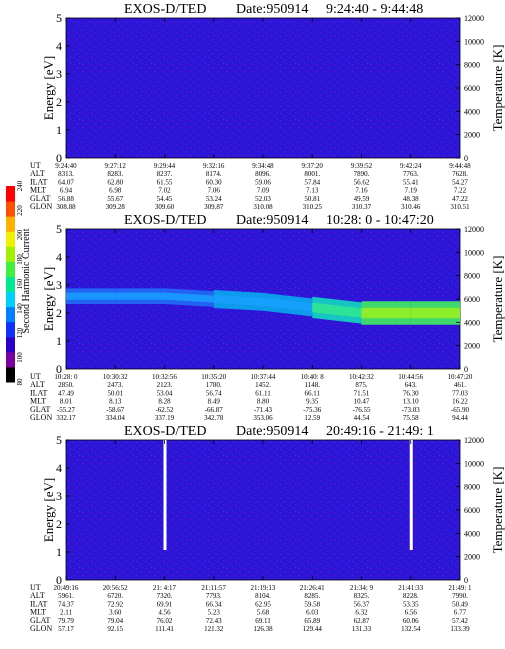 The width and height of the screenshot is (505, 649). What do you see at coordinates (115, 621) in the screenshot?
I see `orbit-table-cell: 79.04` at bounding box center [115, 621].